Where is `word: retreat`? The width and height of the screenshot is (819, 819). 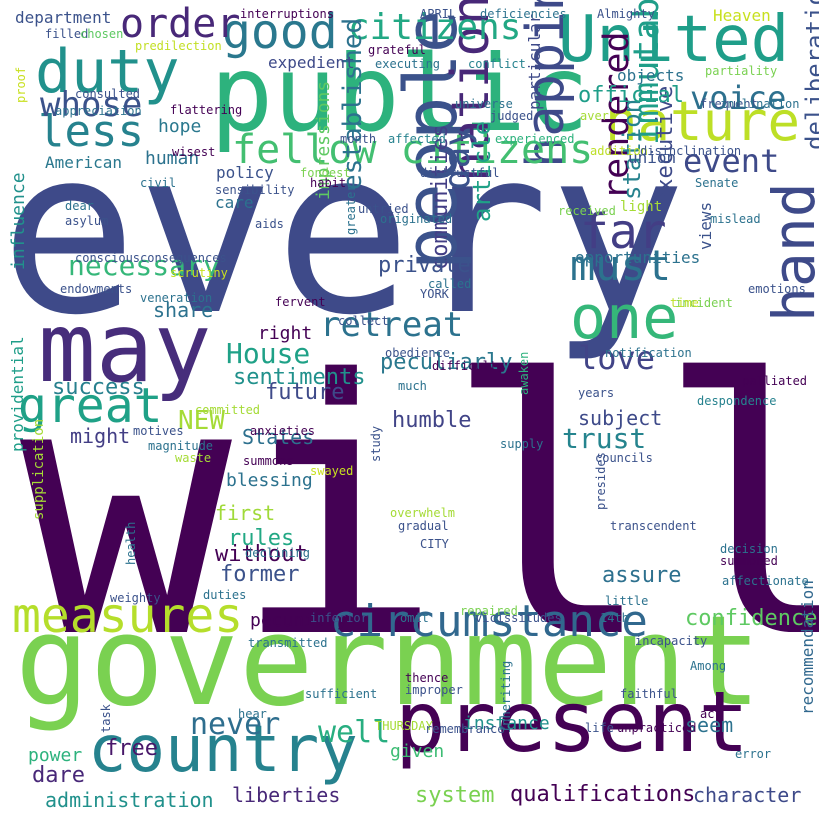 word: retreat is located at coordinates (392, 325).